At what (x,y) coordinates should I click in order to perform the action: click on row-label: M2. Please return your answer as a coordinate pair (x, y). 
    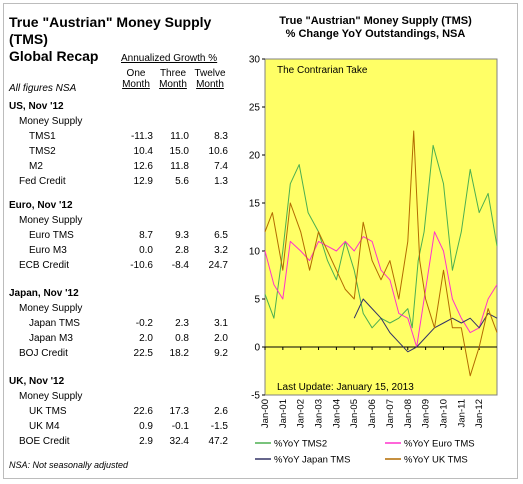
    Looking at the image, I should click on (36, 166).